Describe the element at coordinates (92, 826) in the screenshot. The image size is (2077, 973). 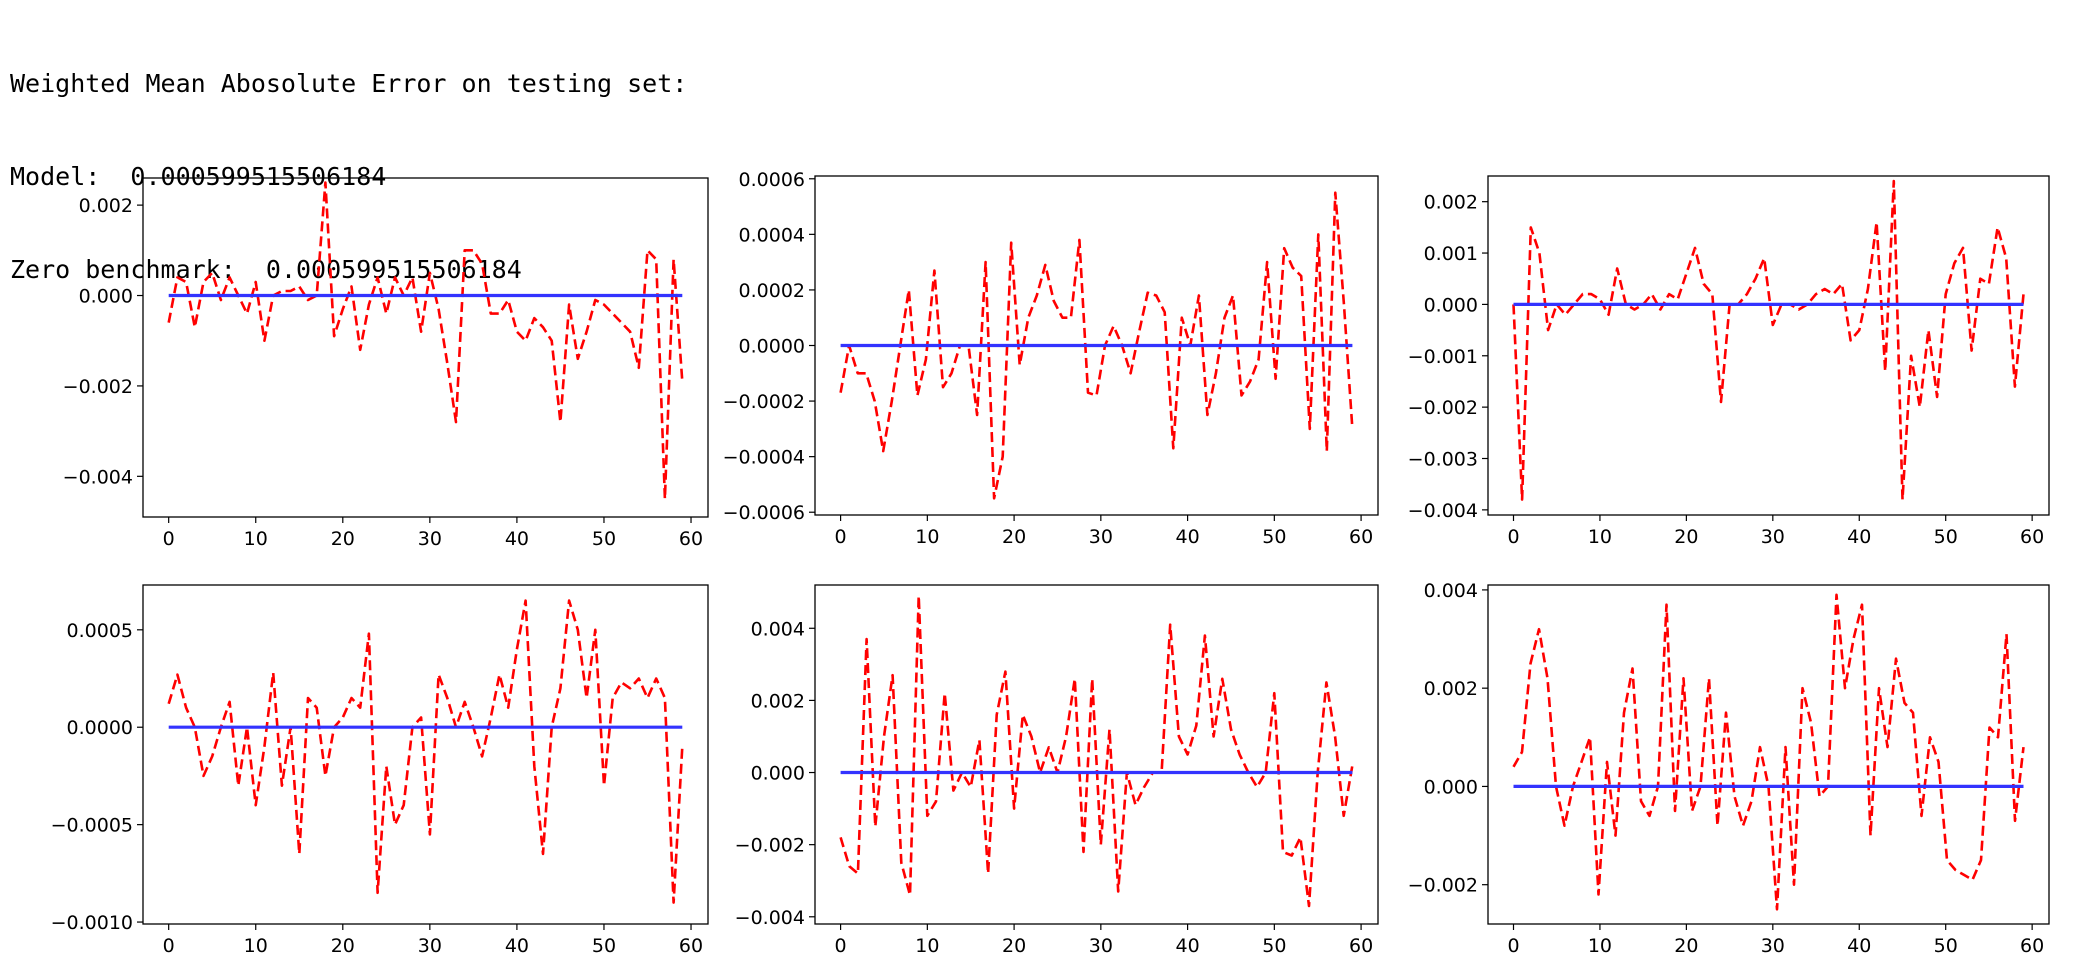
I see `y-tick-label: −0.0005` at that location.